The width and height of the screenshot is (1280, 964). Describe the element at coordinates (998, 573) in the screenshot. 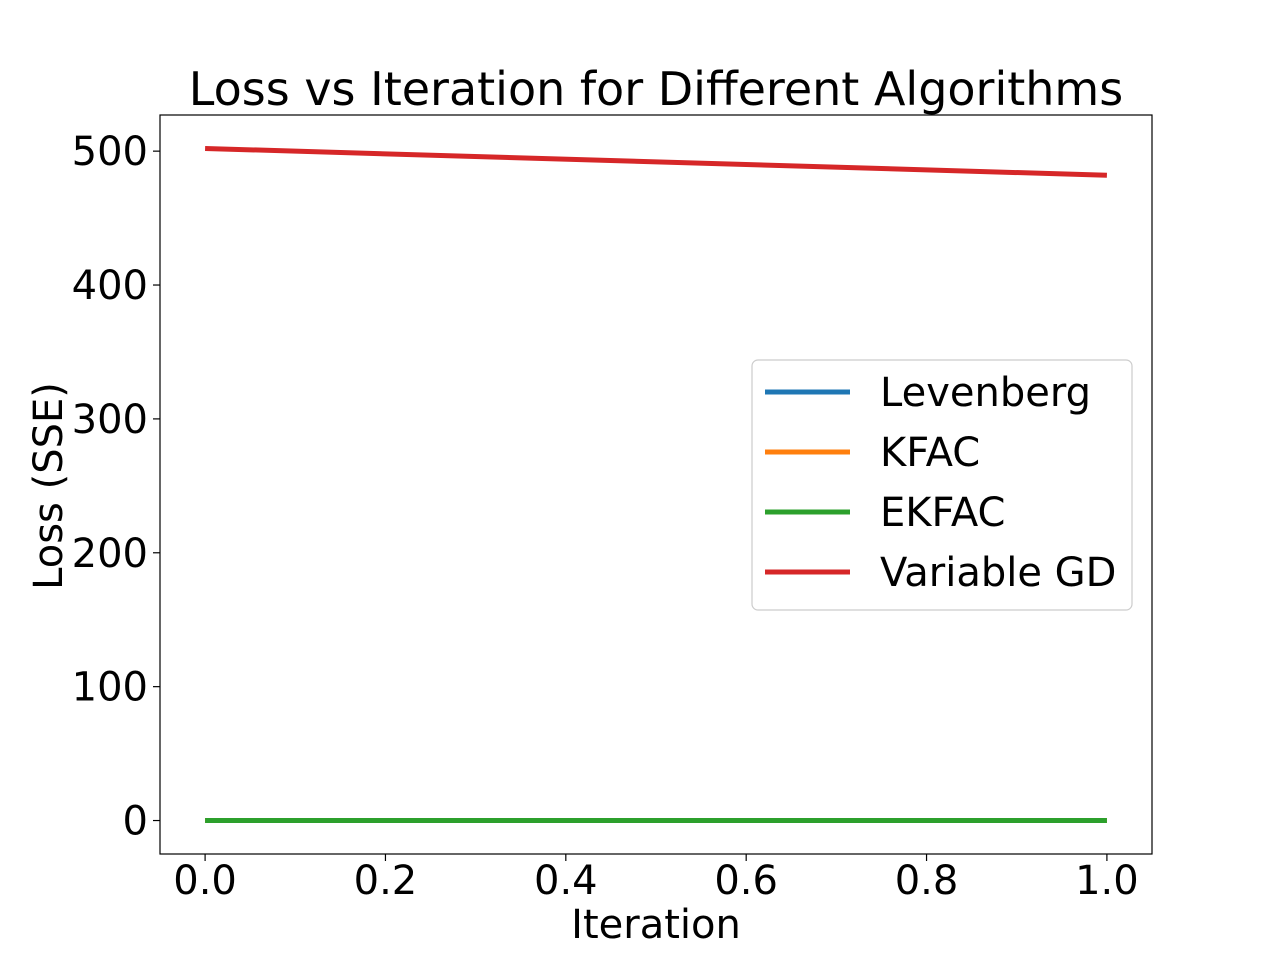

I see `legend-label: Variable GD` at that location.